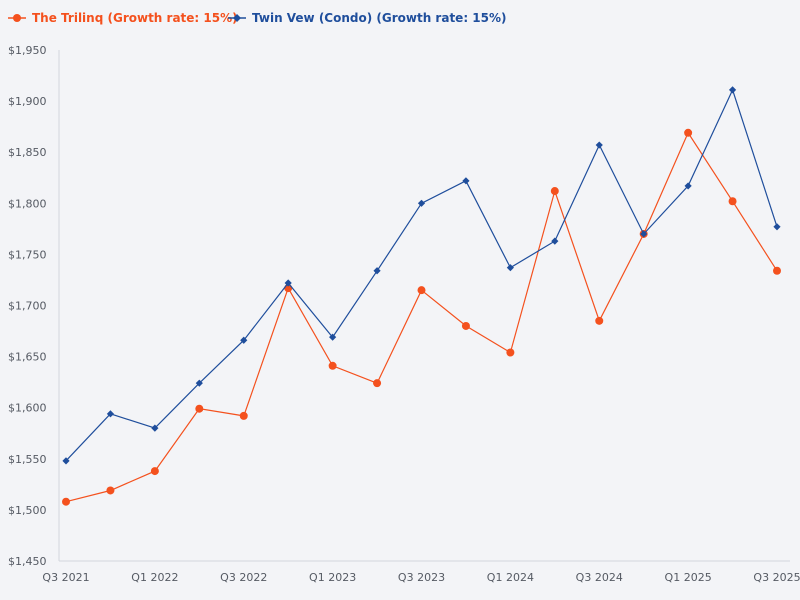 The image size is (800, 600). What do you see at coordinates (27, 254) in the screenshot?
I see `y-tick-label: $1,750` at bounding box center [27, 254].